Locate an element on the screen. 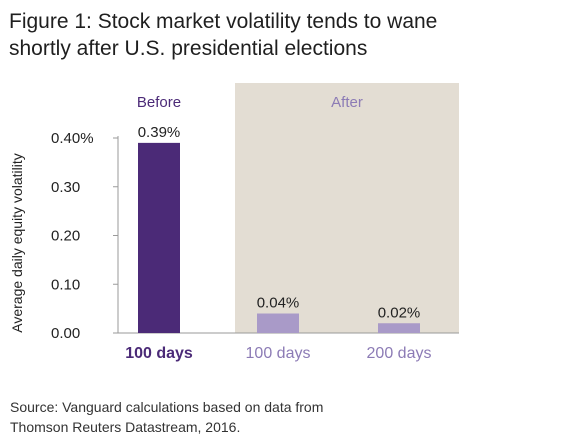  y-tick-label: 0.30 is located at coordinates (65, 187).